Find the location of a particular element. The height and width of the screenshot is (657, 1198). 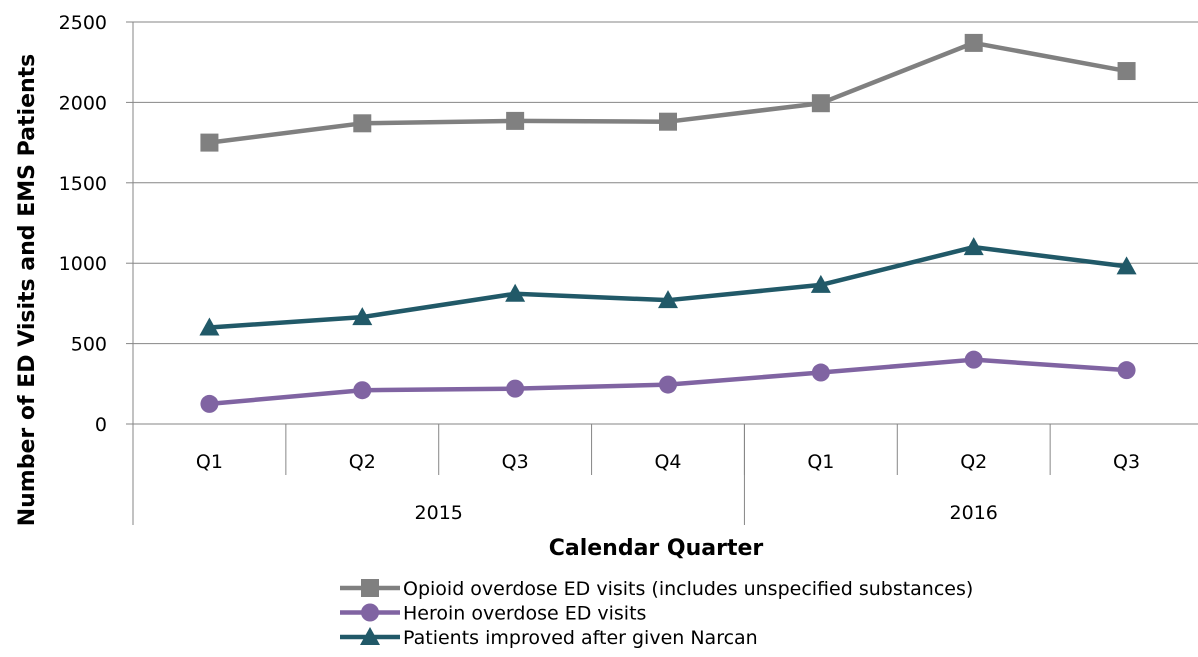

y-tick-label: 2000 is located at coordinates (83, 103).